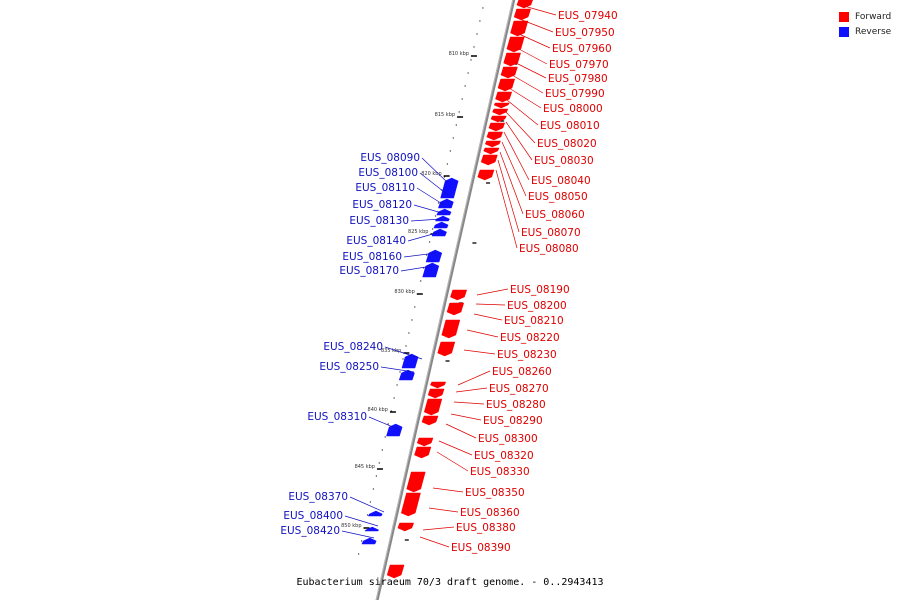 This screenshot has width=900, height=600. Describe the element at coordinates (558, 197) in the screenshot. I see `forward-gene-label: EUS_08050` at that location.